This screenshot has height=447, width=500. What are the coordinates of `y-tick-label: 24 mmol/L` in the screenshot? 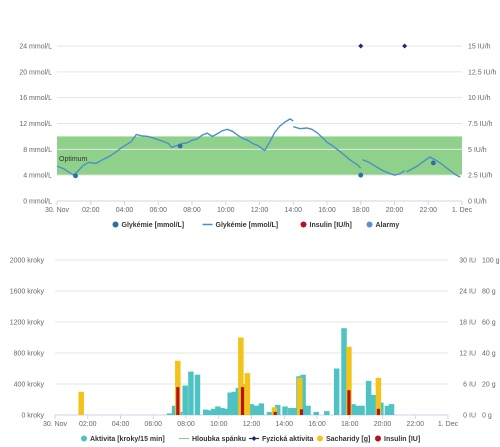 It's located at (35, 47).